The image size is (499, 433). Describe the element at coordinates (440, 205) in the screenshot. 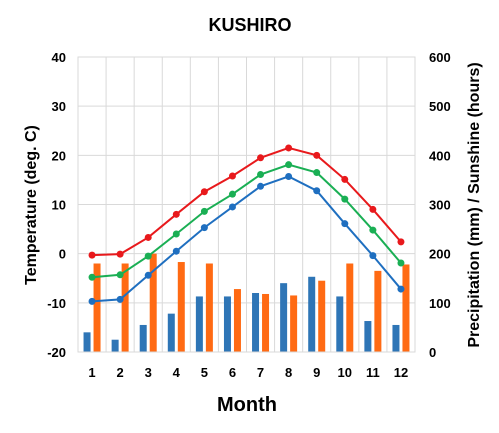

I see `y-right-tick-label: 300` at that location.